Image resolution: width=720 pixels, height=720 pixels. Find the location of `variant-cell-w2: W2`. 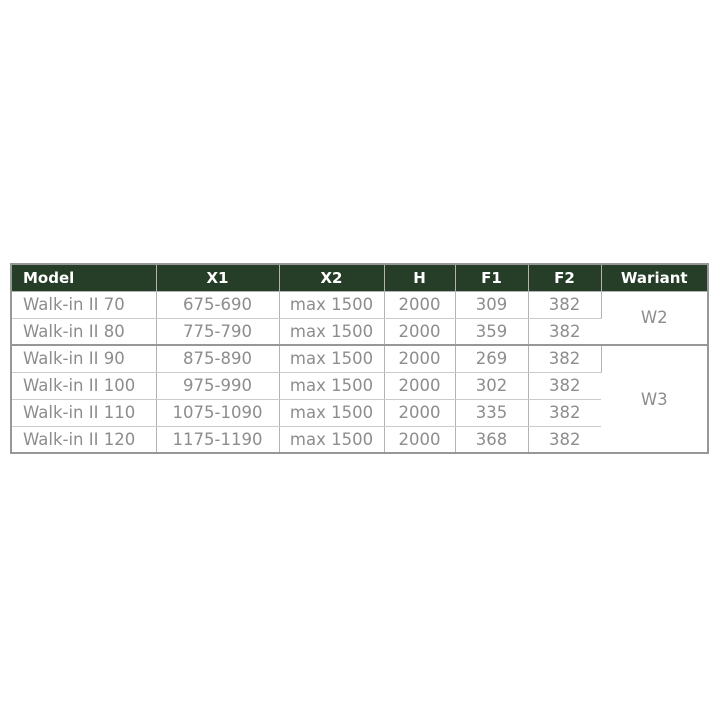

variant-cell-w2: W2 is located at coordinates (654, 318).